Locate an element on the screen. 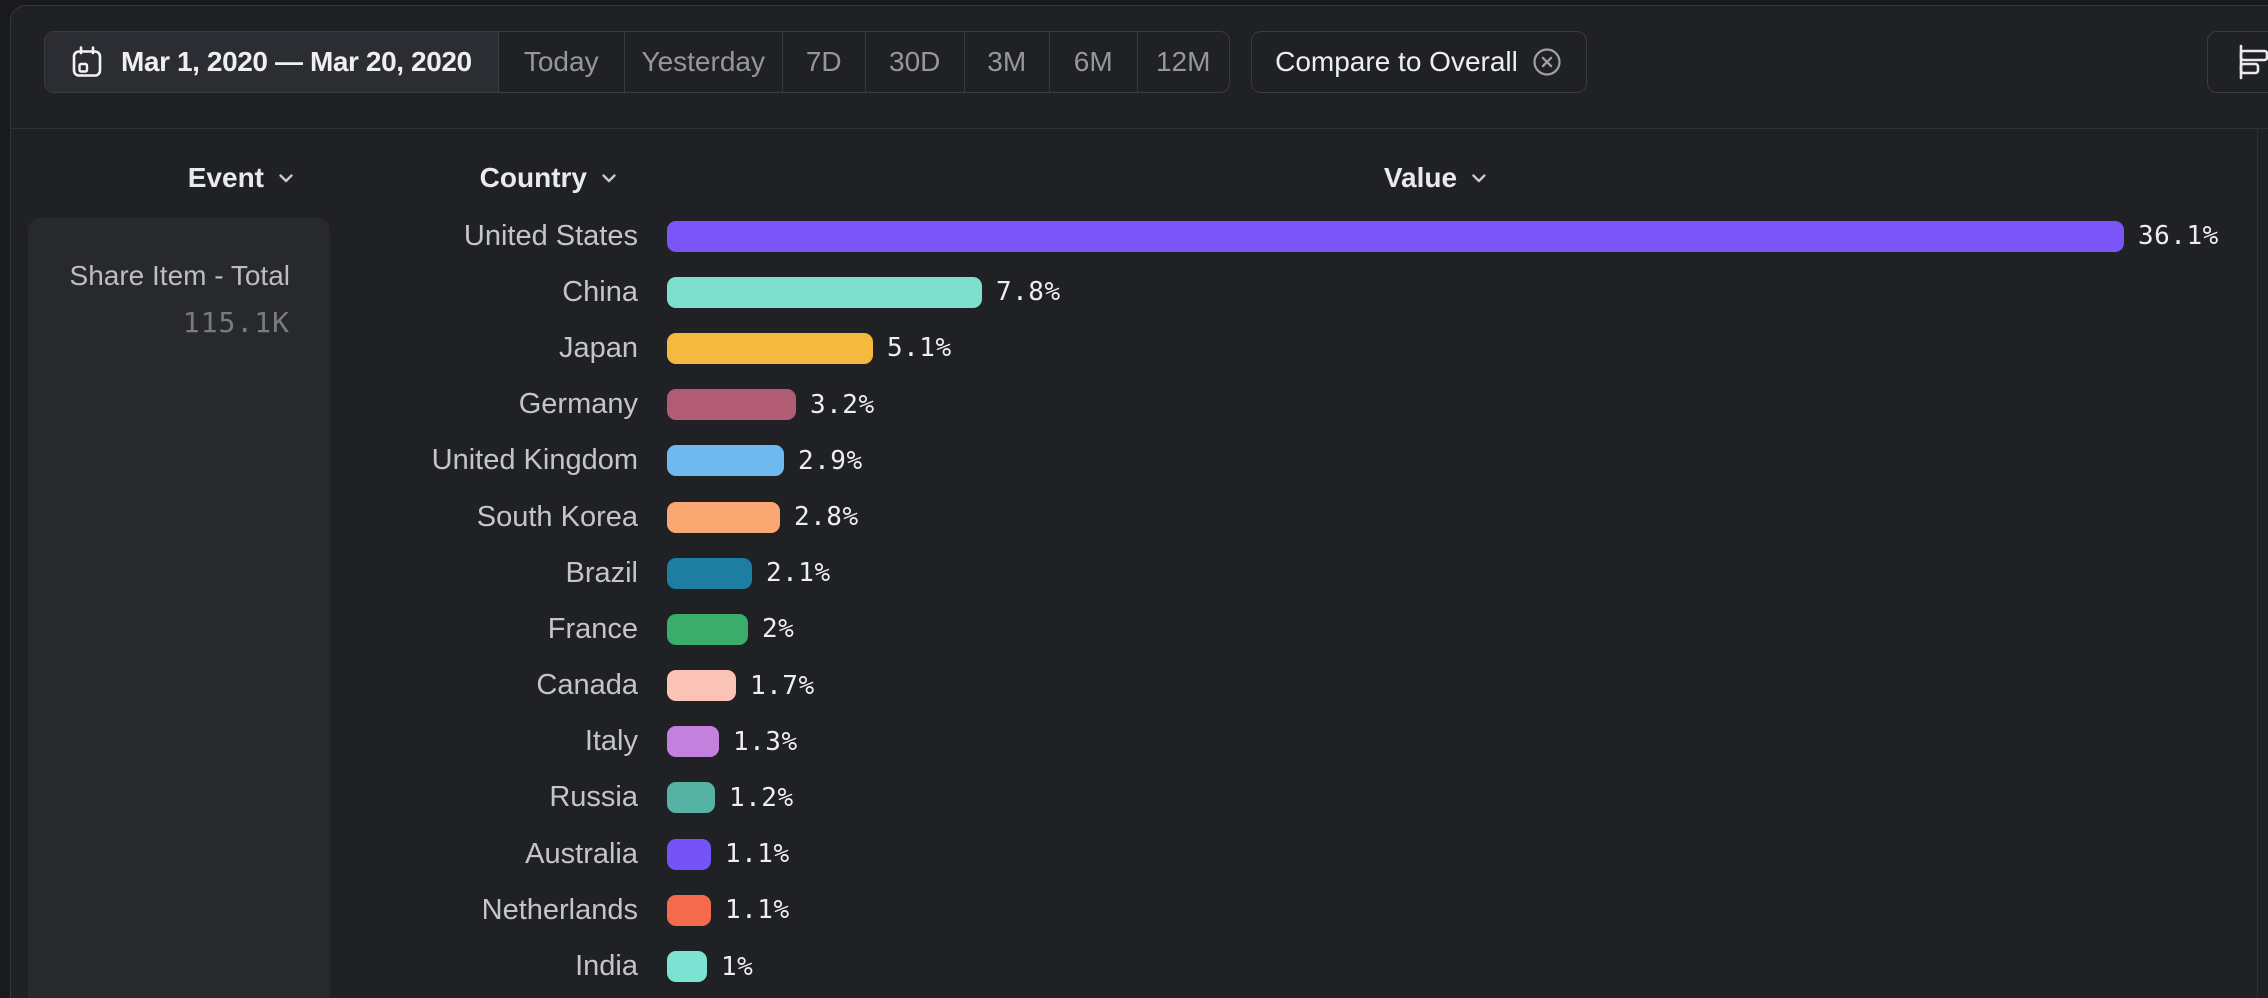  preset-3m-button: 3M is located at coordinates (1007, 62).